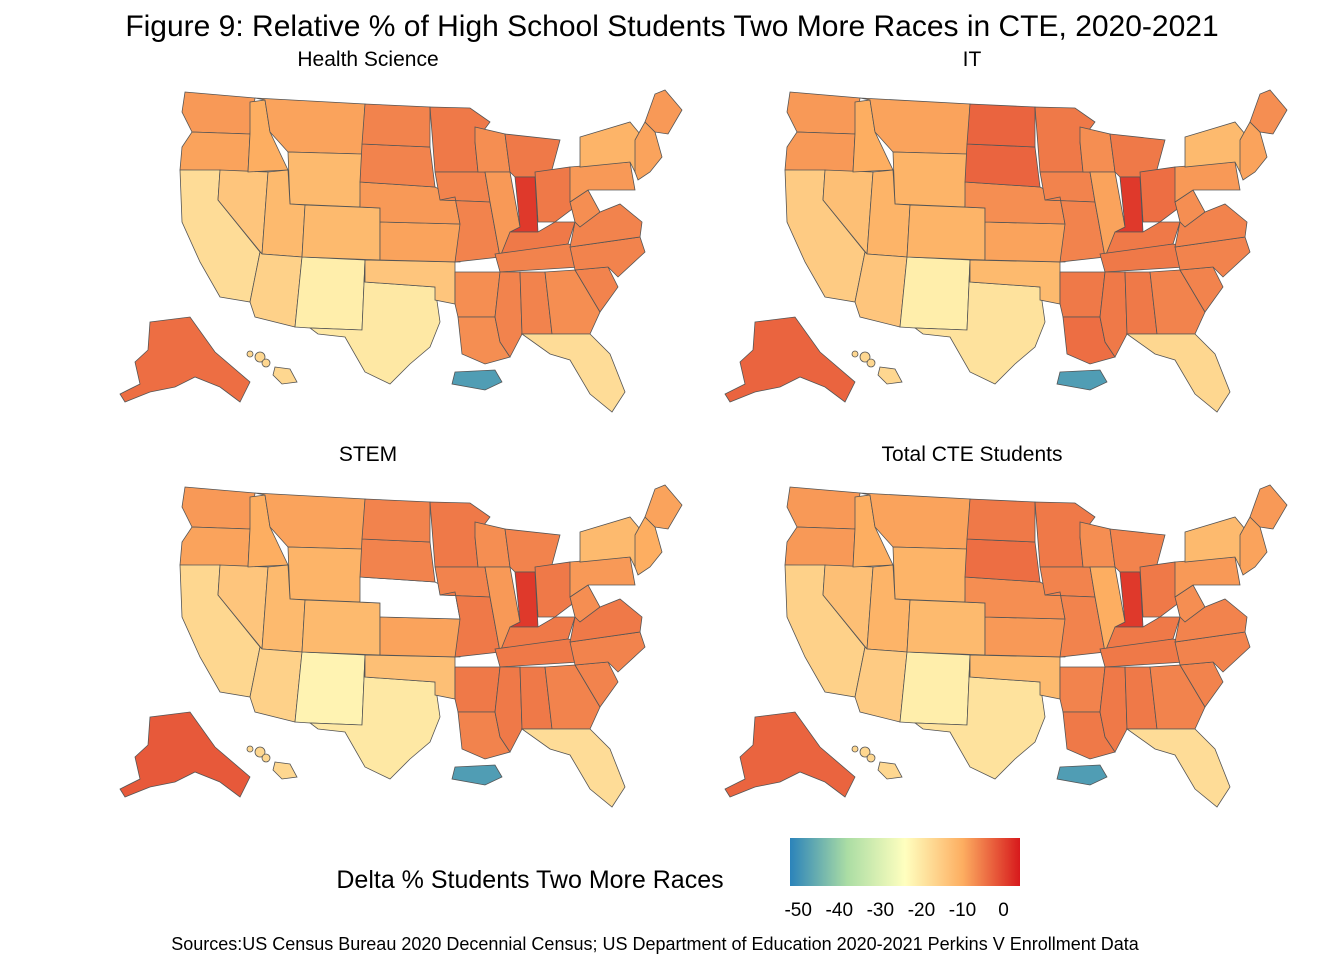 The width and height of the screenshot is (1344, 960). I want to click on panel-title-total-cte: Total CTE Students, so click(972, 454).